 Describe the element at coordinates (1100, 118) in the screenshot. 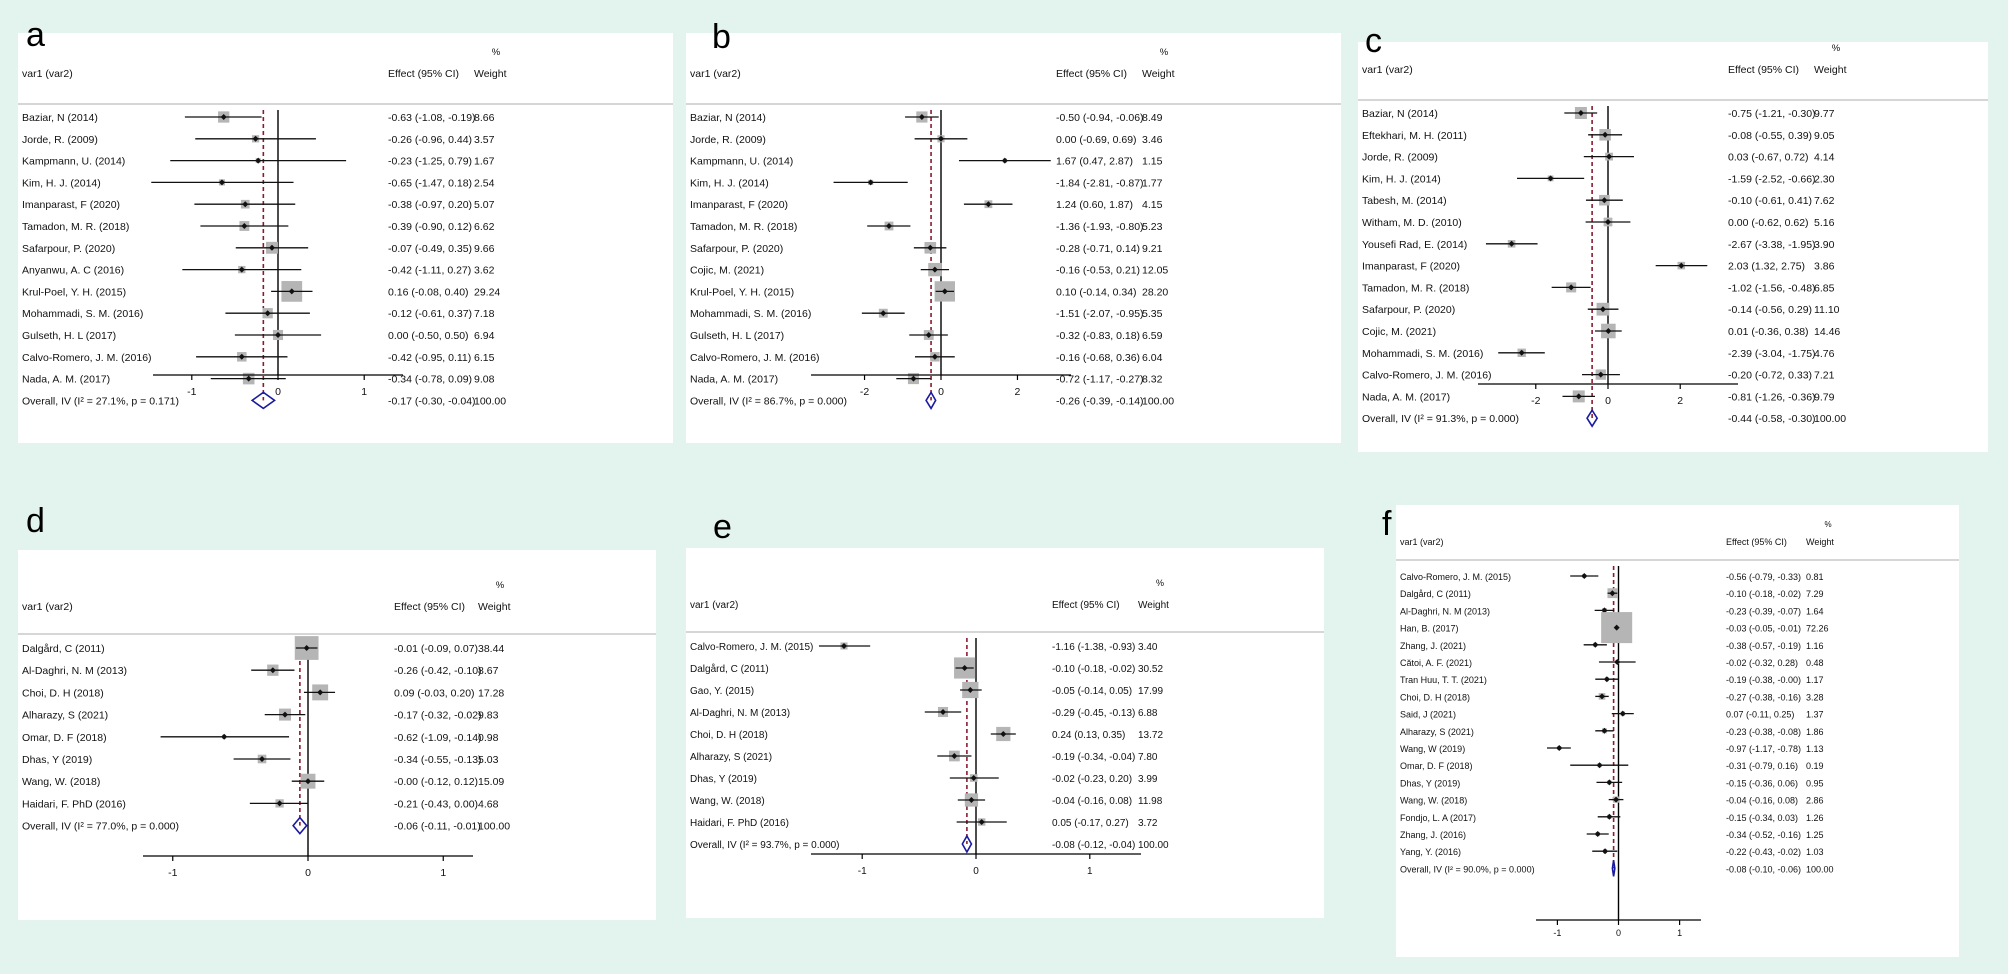

I see `study-effect-text: -0.50 (-0.94, -0.06)` at that location.